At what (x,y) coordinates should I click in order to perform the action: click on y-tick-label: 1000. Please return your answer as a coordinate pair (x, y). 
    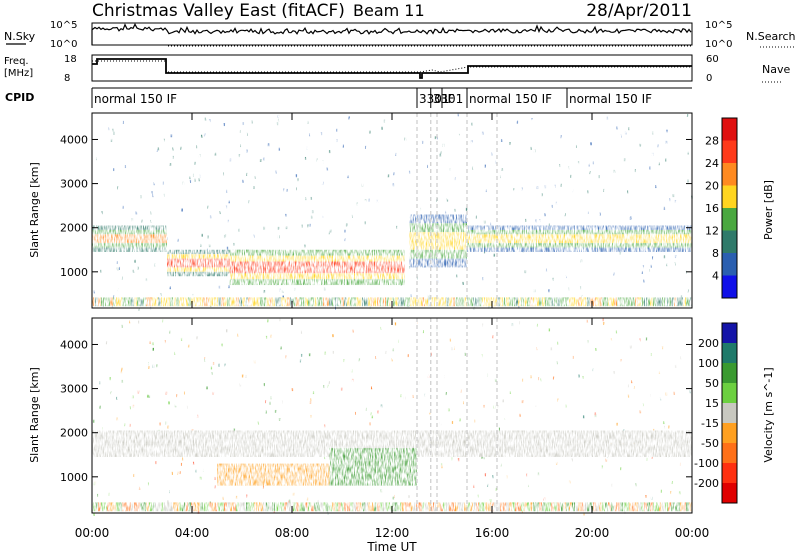
    Looking at the image, I should click on (74, 477).